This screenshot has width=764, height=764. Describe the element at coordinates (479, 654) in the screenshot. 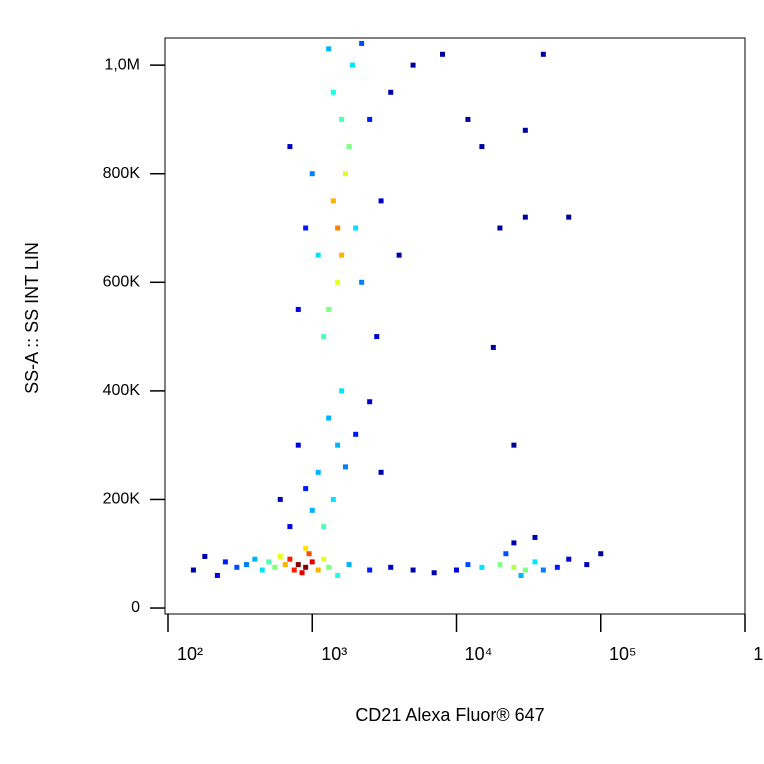

I see `x-tick-label: 10⁴` at that location.